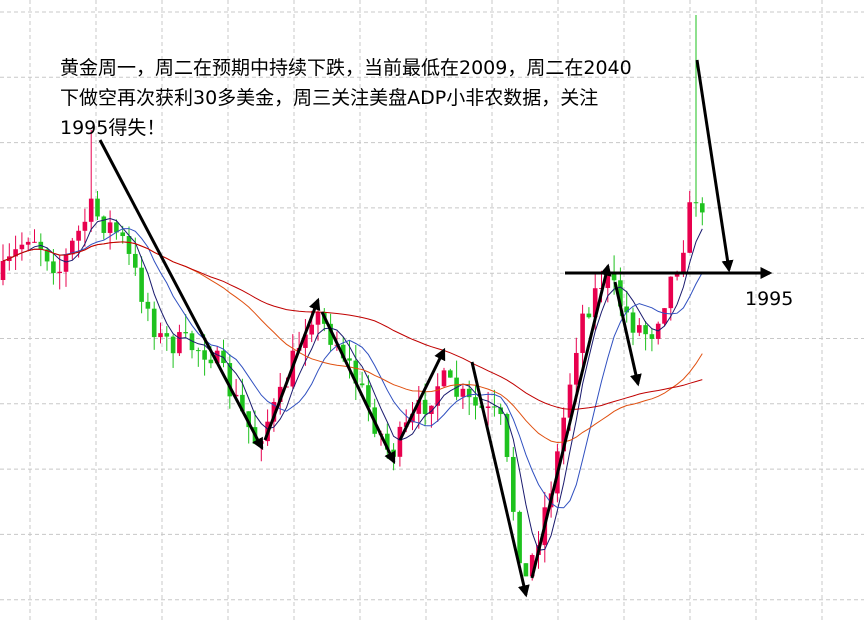 The width and height of the screenshot is (864, 623). Describe the element at coordinates (769, 299) in the screenshot. I see `level-label: 1995` at that location.